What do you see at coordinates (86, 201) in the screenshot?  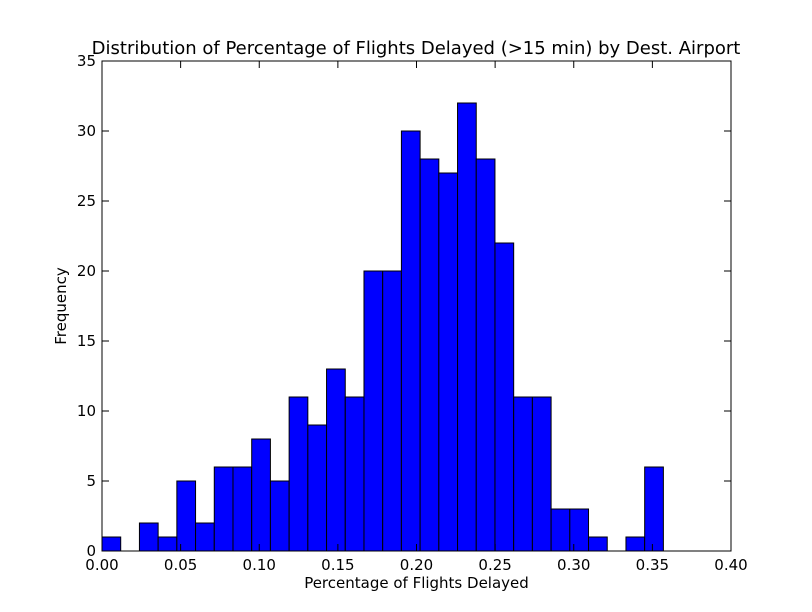 I see `y-tick-label-5: 25` at bounding box center [86, 201].